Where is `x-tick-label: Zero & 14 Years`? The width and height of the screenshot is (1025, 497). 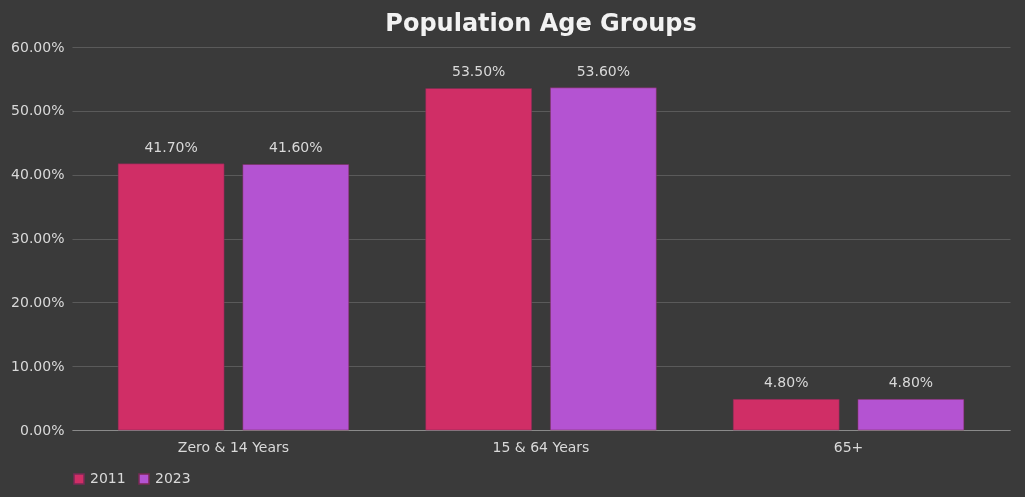 x-tick-label: Zero & 14 Years is located at coordinates (233, 446).